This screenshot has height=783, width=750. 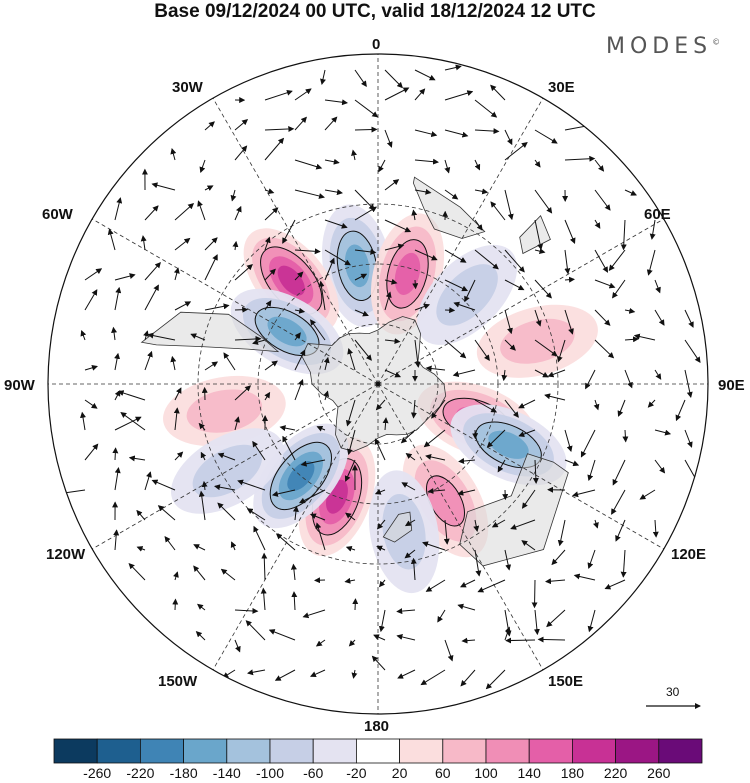 I want to click on anomaly-center, so click(x=301, y=476).